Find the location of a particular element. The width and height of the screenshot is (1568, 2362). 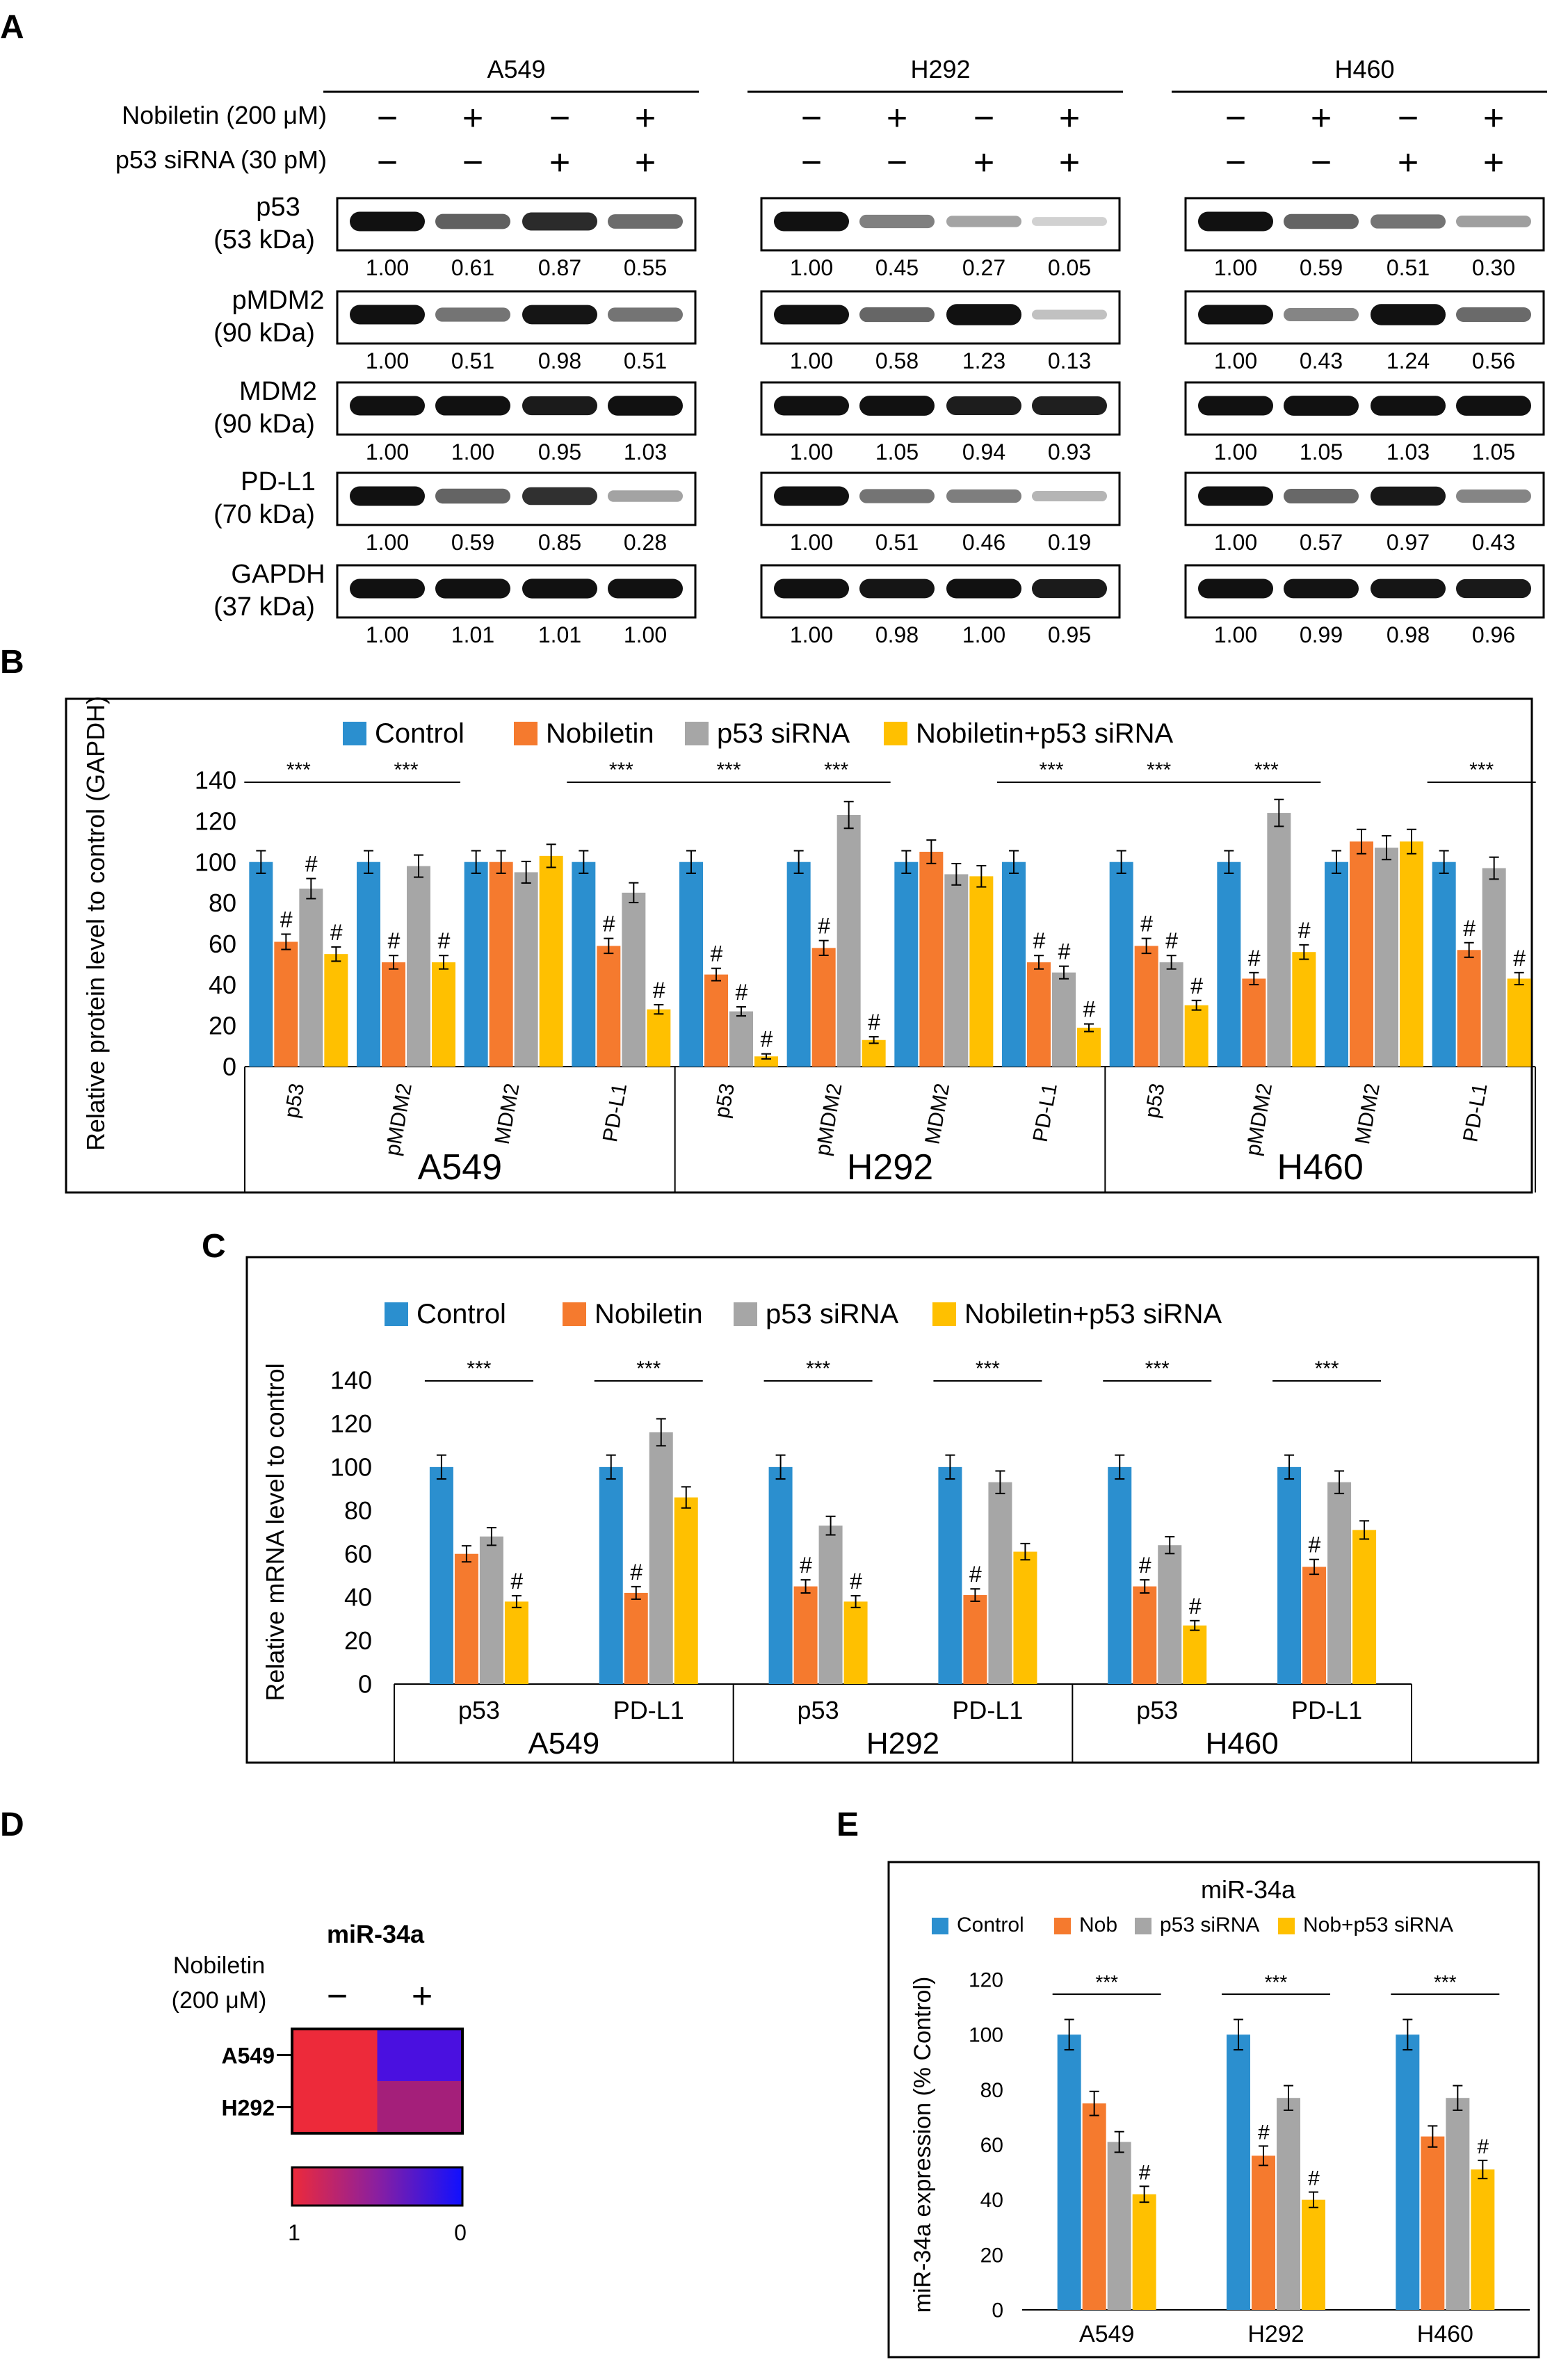

x-category-label: H292 is located at coordinates (1275, 2334).